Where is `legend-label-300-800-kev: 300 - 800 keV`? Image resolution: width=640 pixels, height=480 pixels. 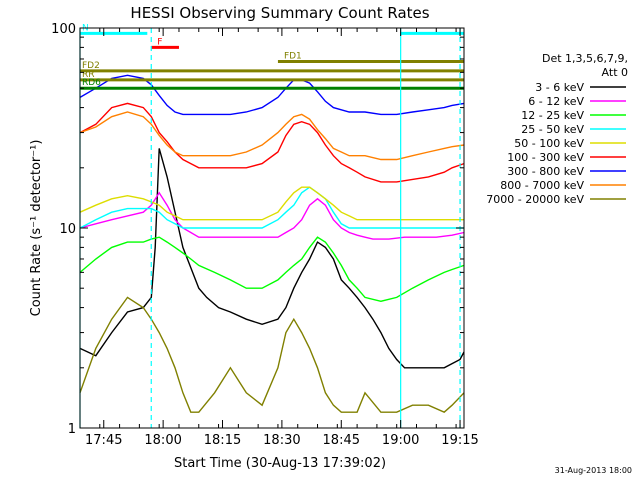 legend-label-300-800-kev: 300 - 800 keV is located at coordinates (545, 171).